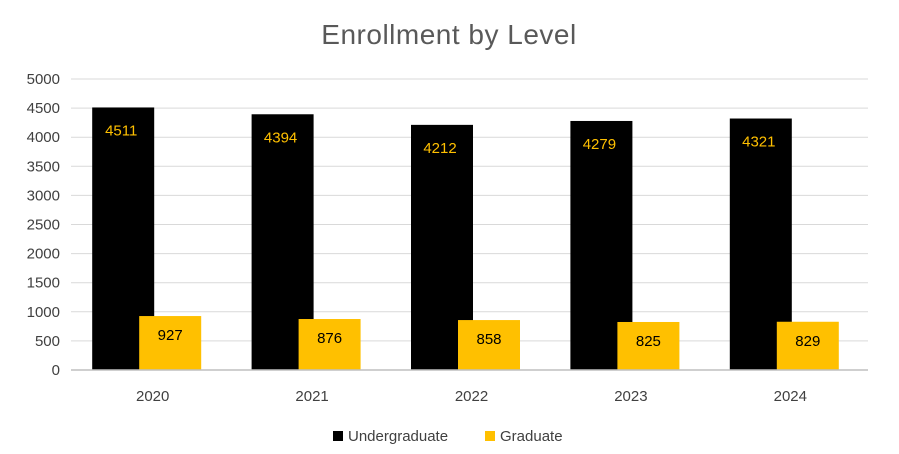  Describe the element at coordinates (758, 142) in the screenshot. I see `data-label-undergraduate: 4321` at that location.